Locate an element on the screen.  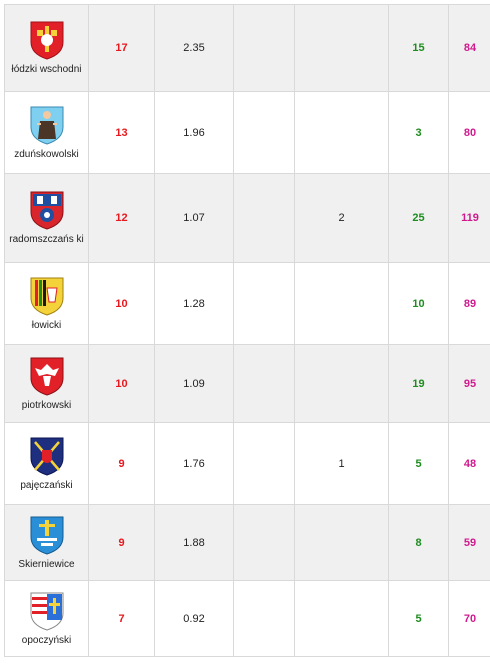
crest-radomszczanski-icon is located at coordinates (46, 210).